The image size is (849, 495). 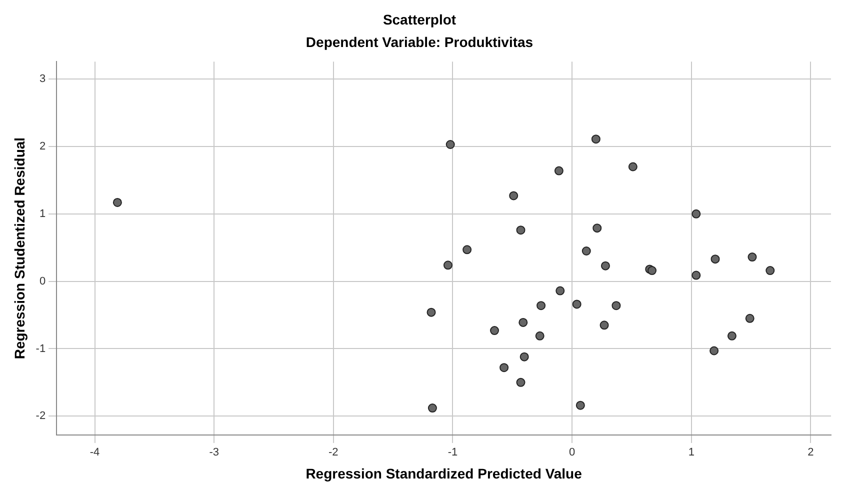 I want to click on y-tick-label: 0, so click(x=42, y=281).